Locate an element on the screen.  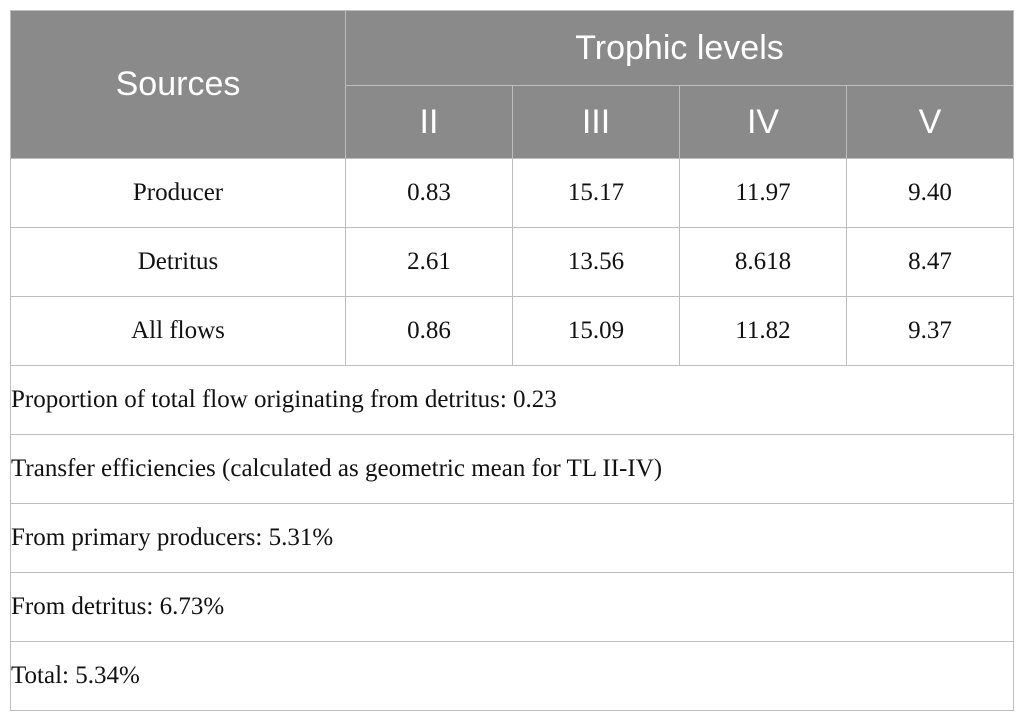
trophic-levels-header: Trophic levels is located at coordinates (679, 48).